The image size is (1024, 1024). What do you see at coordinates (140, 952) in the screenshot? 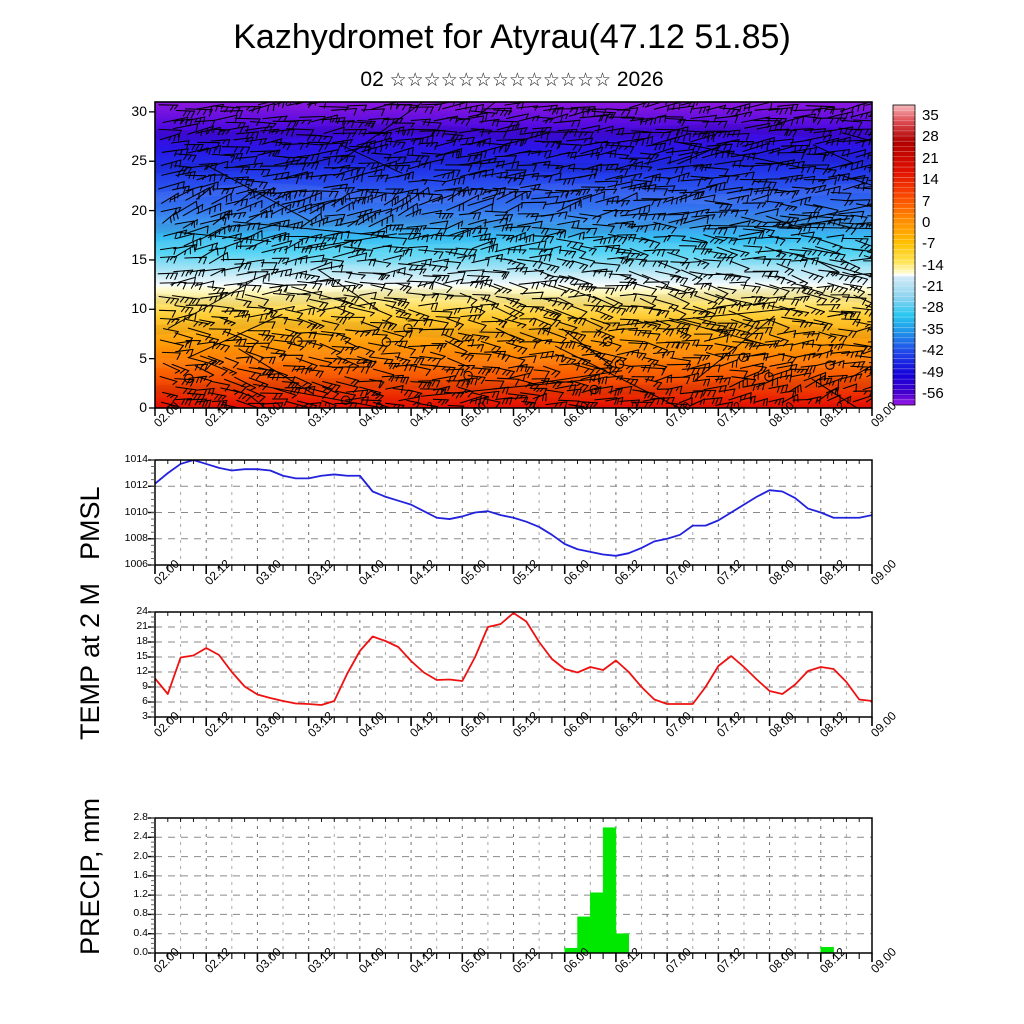
I see `precip-ytick-0.0: 0.0` at bounding box center [140, 952].